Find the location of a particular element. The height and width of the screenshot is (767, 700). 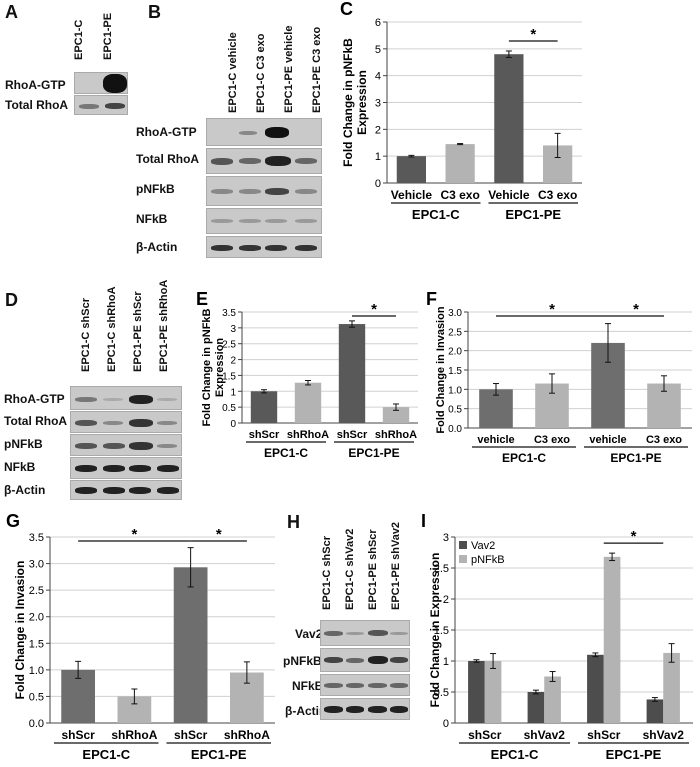

blot-h-row-1: Vav2 is located at coordinates (309, 634).